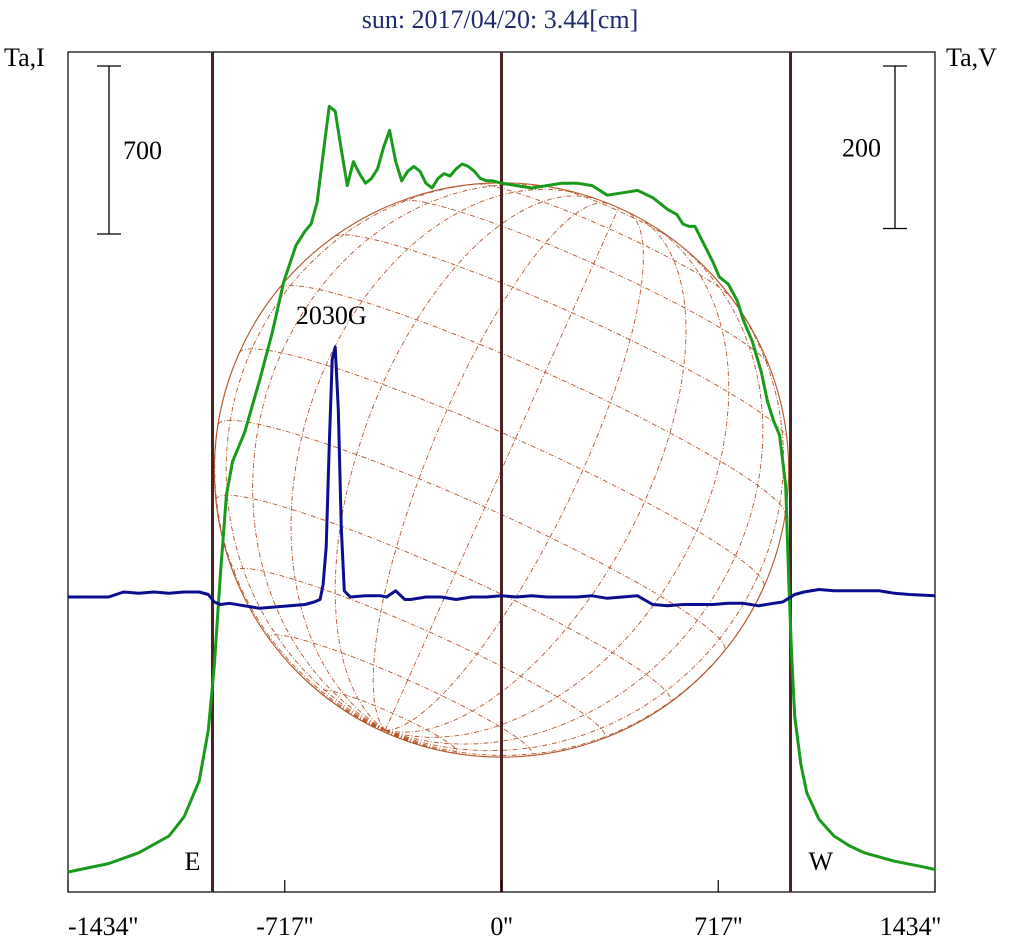 This screenshot has height=941, width=1009. Describe the element at coordinates (504, 910) in the screenshot. I see `x-axis: -1434'' -717'' 0'' 717'' 1434''` at that location.